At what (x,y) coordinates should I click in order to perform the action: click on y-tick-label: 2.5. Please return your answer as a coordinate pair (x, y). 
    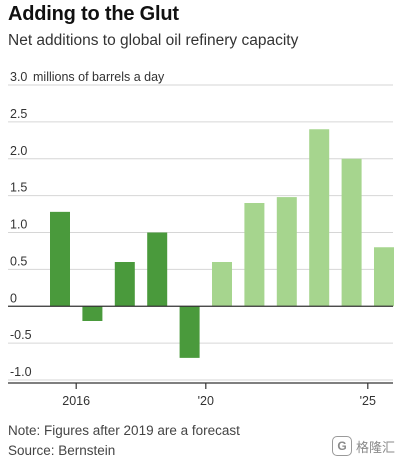
    Looking at the image, I should click on (18, 114).